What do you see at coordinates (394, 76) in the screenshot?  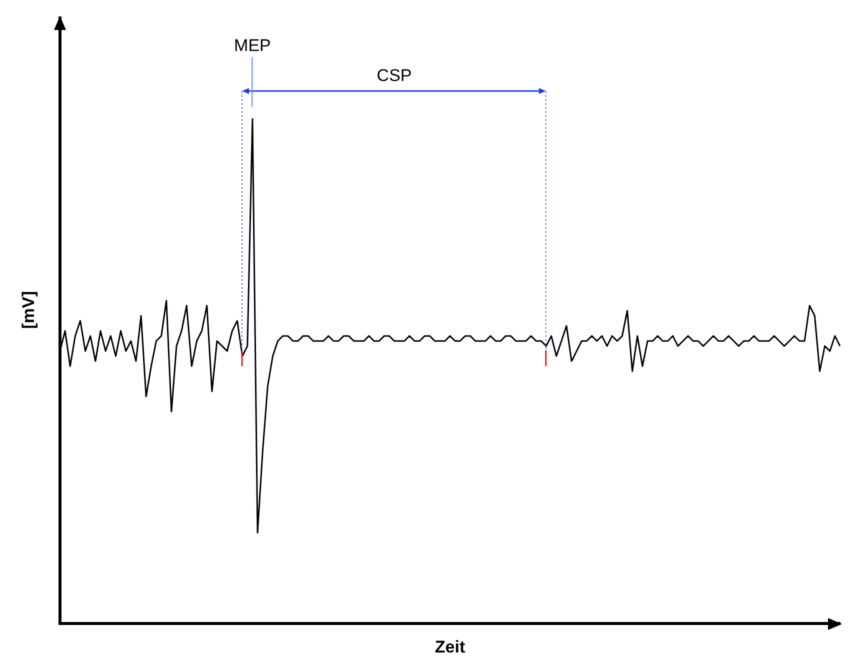 I see `text: CSP` at bounding box center [394, 76].